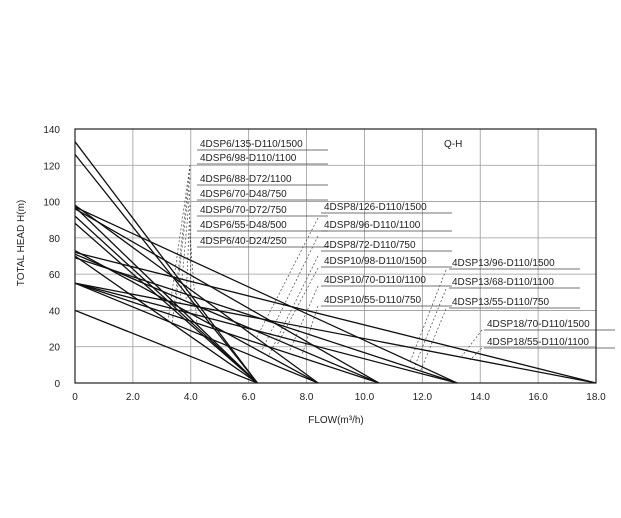 The width and height of the screenshot is (621, 518). I want to click on series-label: 4DSP10/70-D110/1100, so click(375, 280).